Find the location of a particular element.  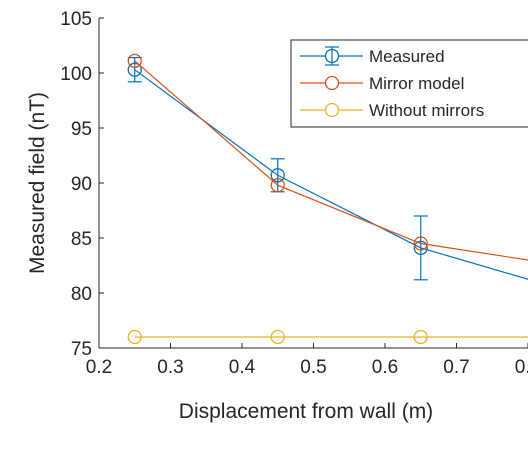

legend: Measured Mirror model Without mirrors is located at coordinates (409, 83).